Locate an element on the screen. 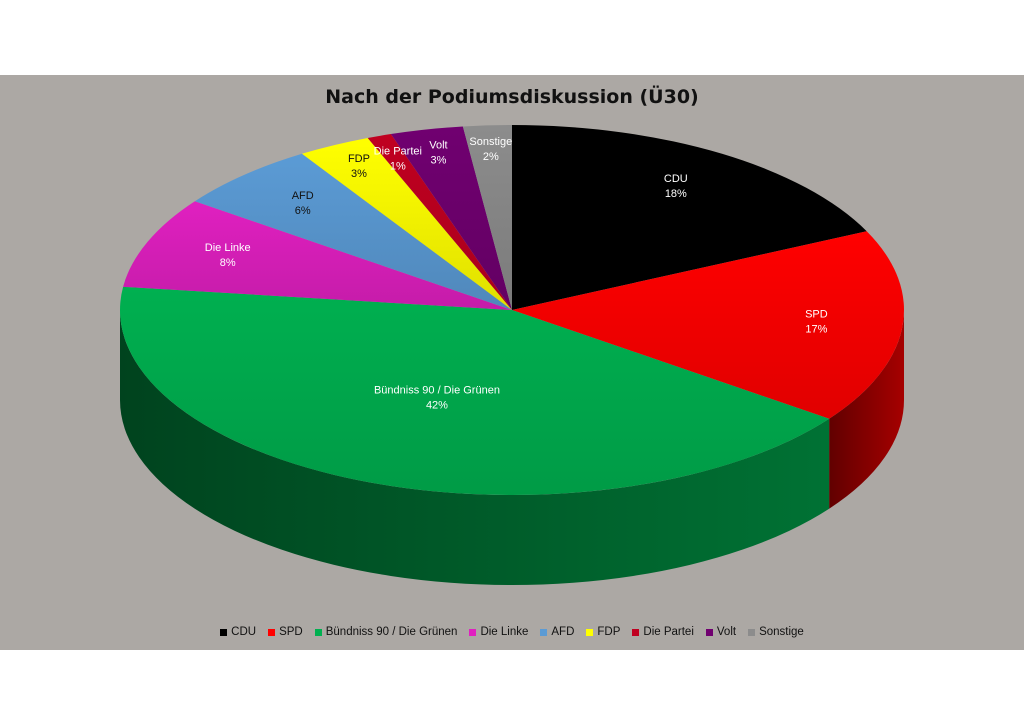 The width and height of the screenshot is (1024, 724). slice-value-b-ndniss-90-die-gr-nen: 42% is located at coordinates (437, 405).